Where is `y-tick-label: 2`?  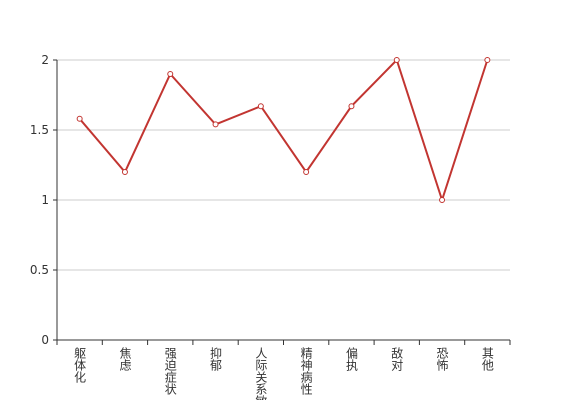 y-tick-label: 2 is located at coordinates (45, 60).